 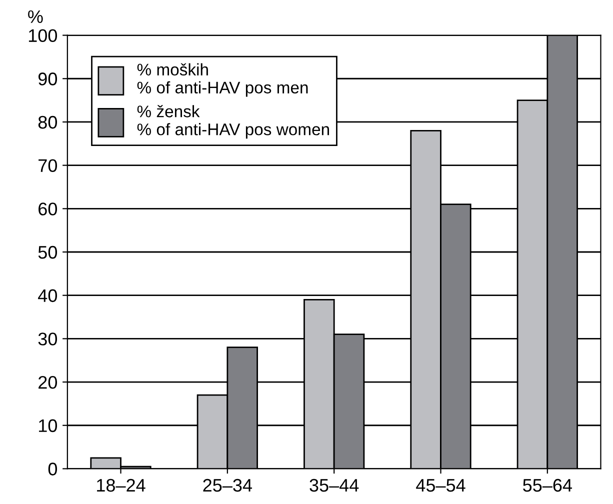 What do you see at coordinates (48, 382) in the screenshot?
I see `y-tick-label: 20` at bounding box center [48, 382].